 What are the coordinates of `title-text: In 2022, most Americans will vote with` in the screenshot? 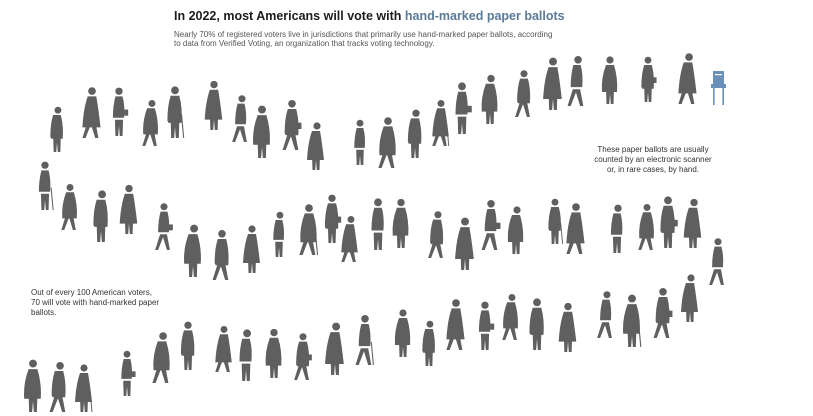 It's located at (289, 16).